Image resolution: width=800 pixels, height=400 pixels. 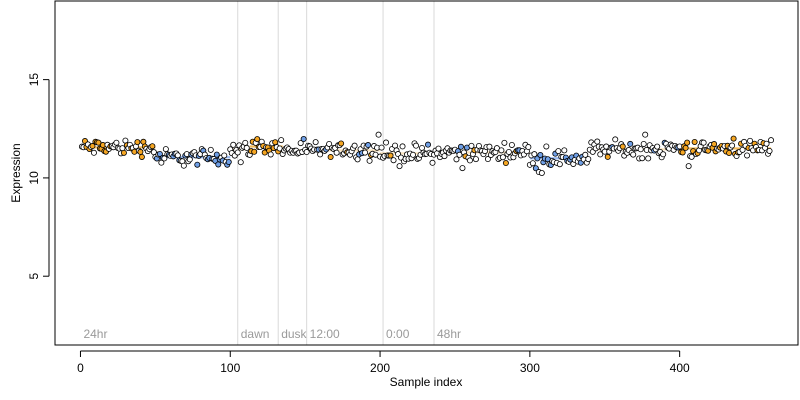 I want to click on x-axis: 0 100 200 300 400, so click(x=383, y=362).